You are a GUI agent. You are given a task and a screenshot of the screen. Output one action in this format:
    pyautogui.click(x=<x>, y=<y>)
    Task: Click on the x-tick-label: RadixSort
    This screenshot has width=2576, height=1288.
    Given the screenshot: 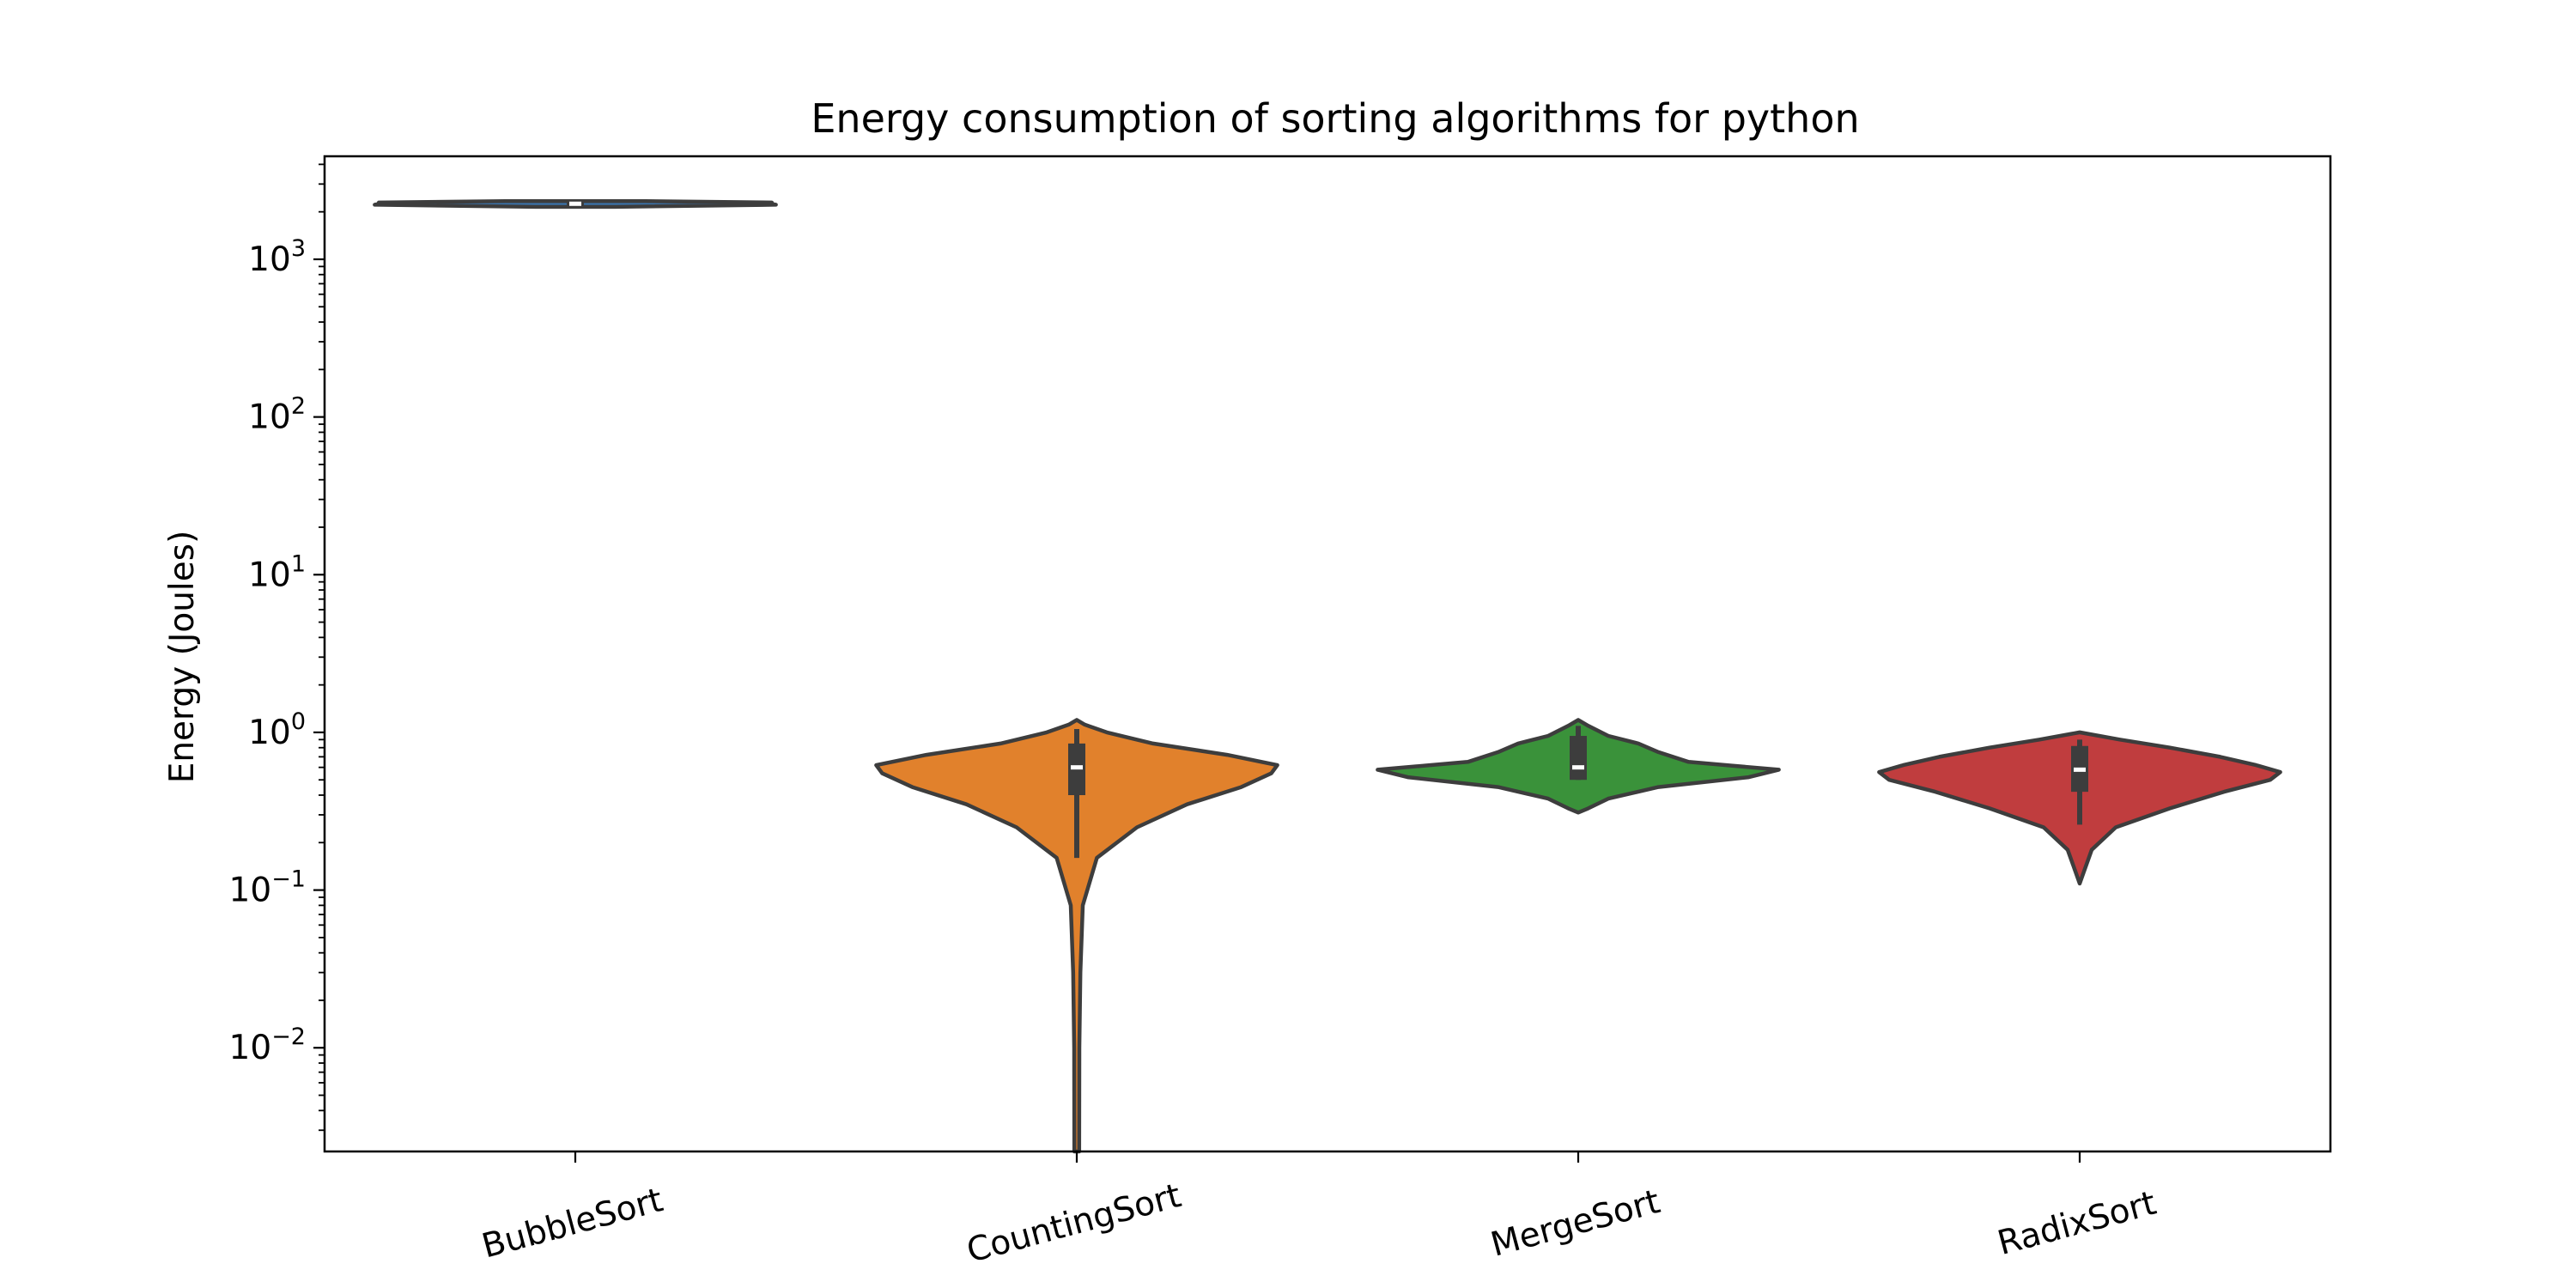 What is the action you would take?
    pyautogui.click(x=2077, y=1224)
    